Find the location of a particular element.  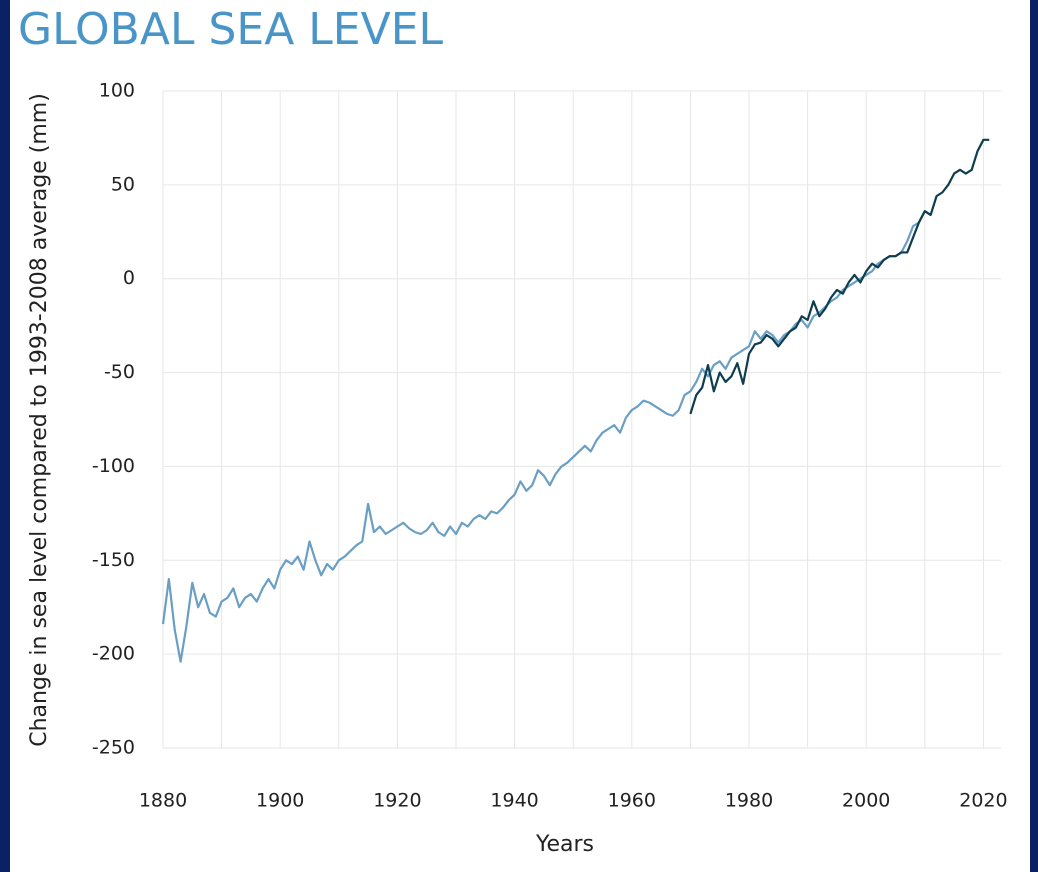

y-tick-label: -200 is located at coordinates (113, 654).